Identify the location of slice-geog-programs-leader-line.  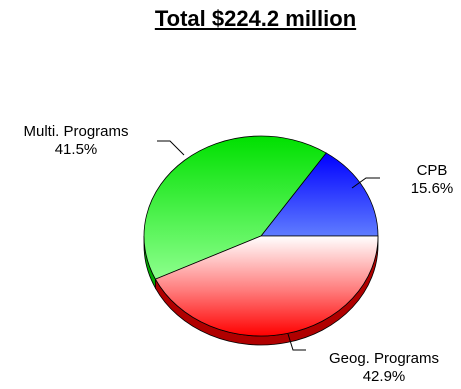
(296, 342).